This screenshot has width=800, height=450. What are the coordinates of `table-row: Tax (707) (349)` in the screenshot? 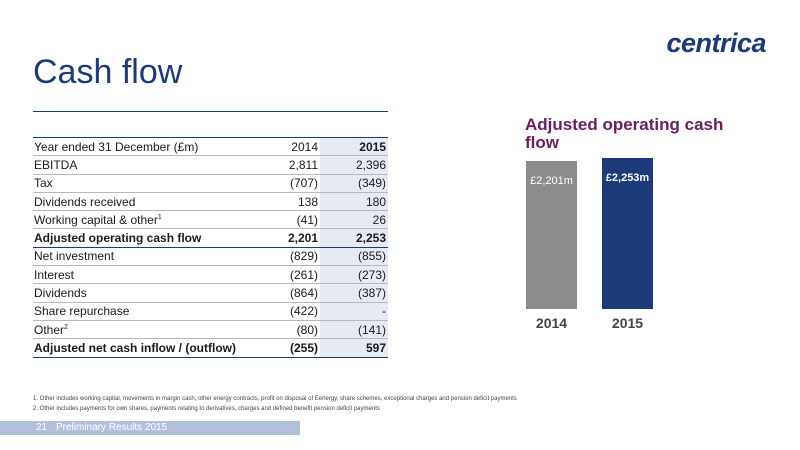 It's located at (210, 183).